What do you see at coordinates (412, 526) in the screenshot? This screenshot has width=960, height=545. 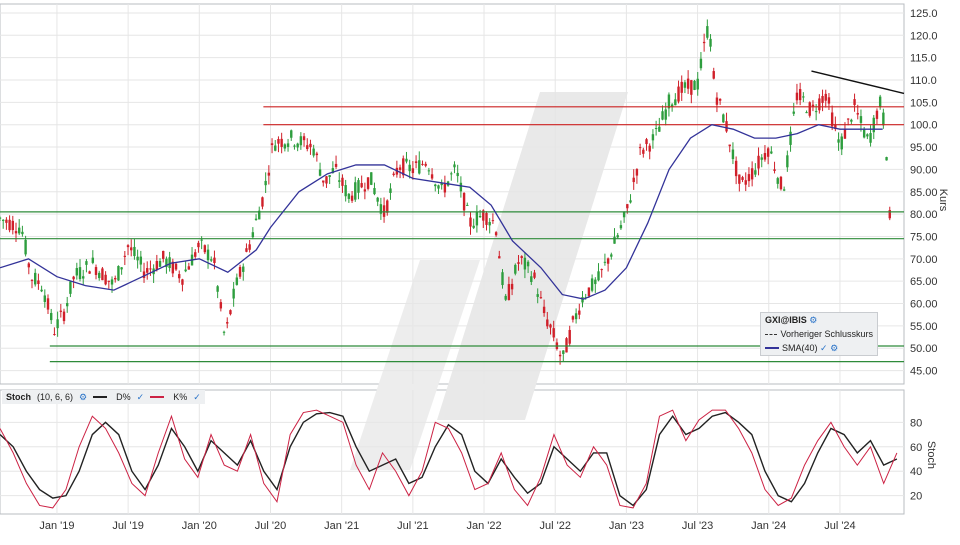 I see `x-tick-label: Jul '21` at bounding box center [412, 526].